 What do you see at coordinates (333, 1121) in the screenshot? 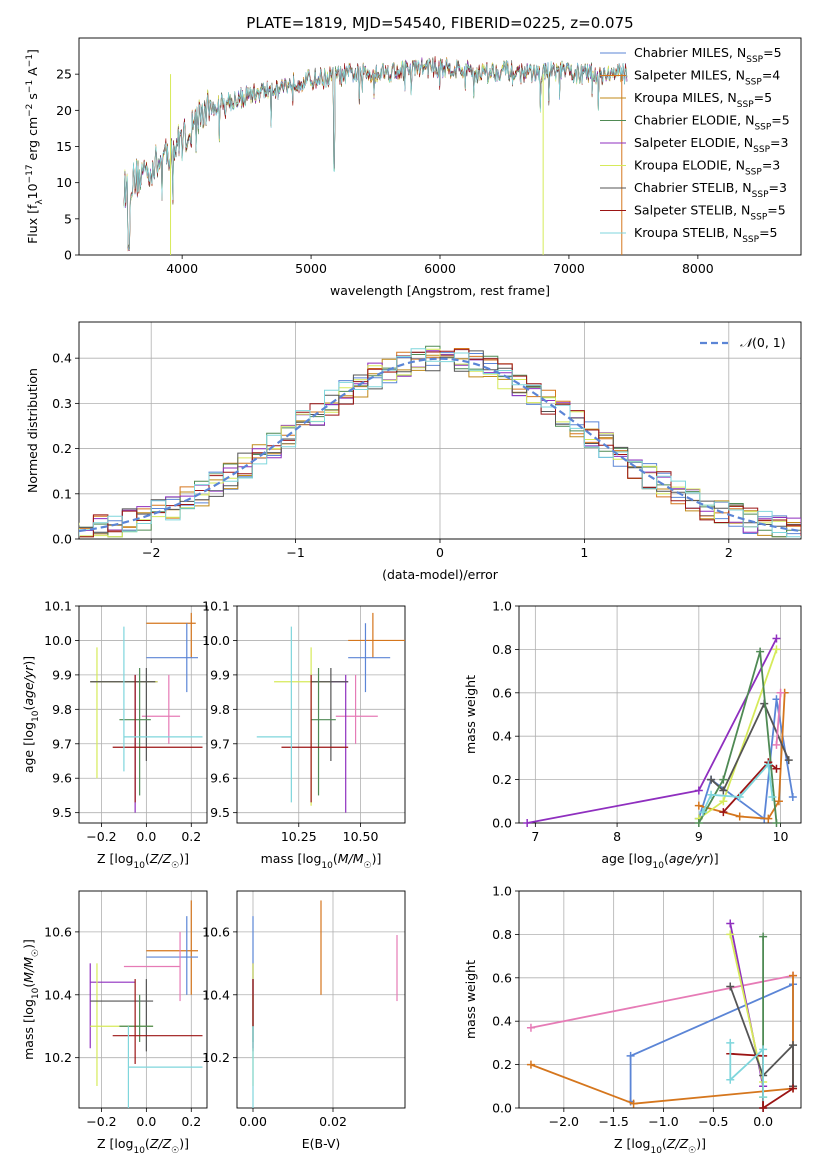
I see `x-tick-label: 0.02` at bounding box center [333, 1121].